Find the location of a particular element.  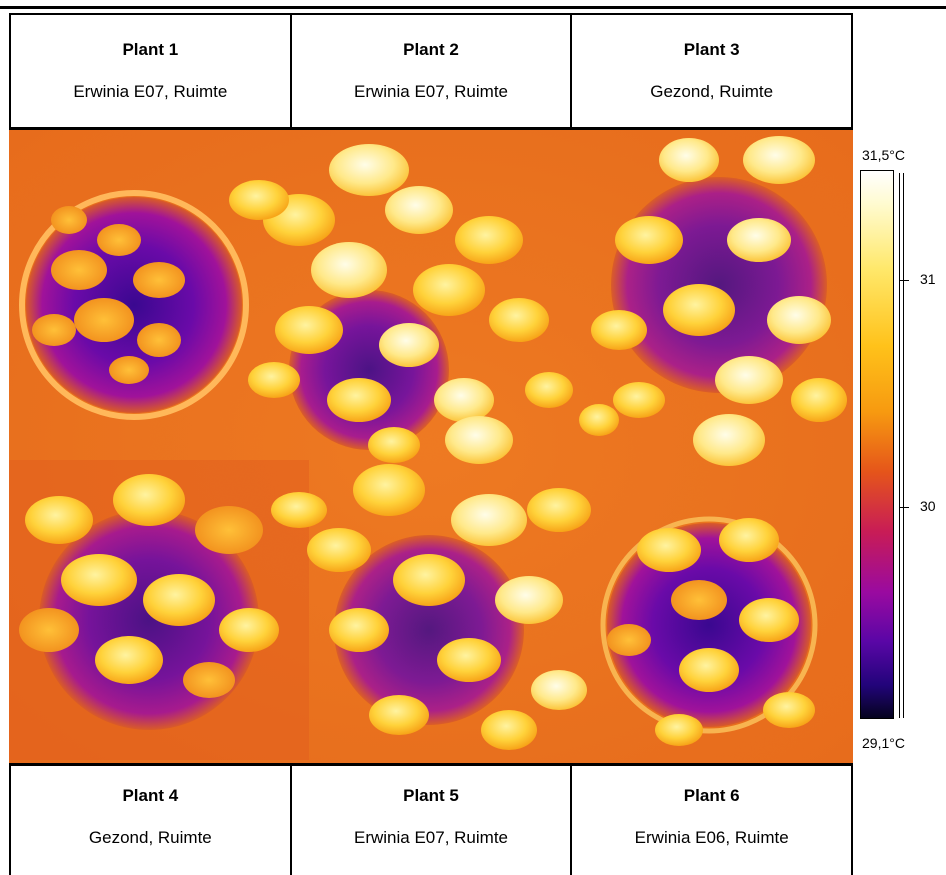

tick-30-mark is located at coordinates (904, 507).